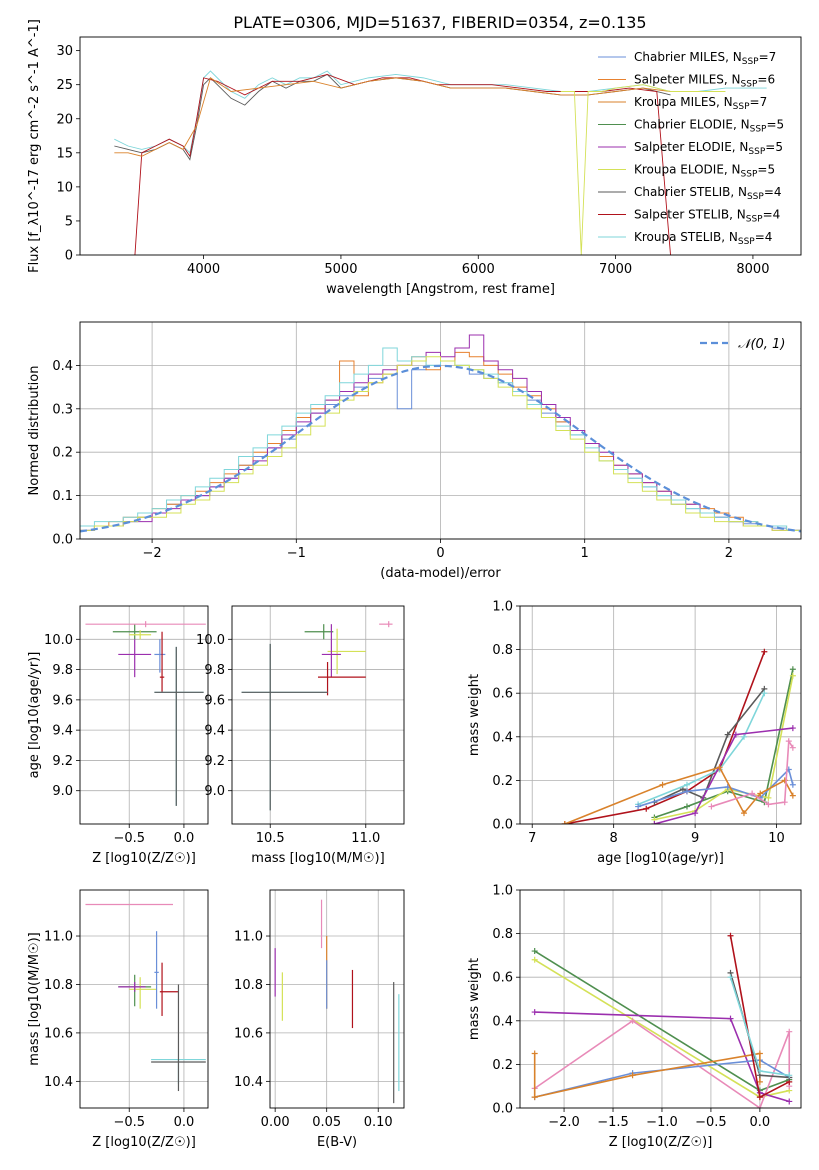 This screenshot has height=1170, width=819. I want to click on y-tick-label: 0.3, so click(62, 409).